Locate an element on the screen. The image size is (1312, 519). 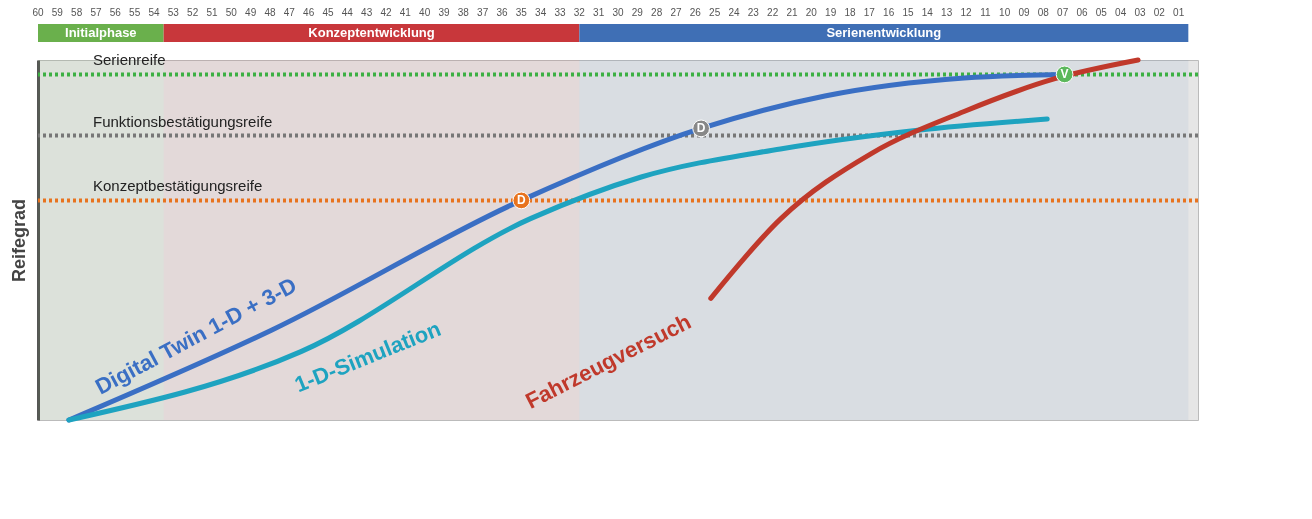
ref-line-label: Serienreife is located at coordinates (129, 60).